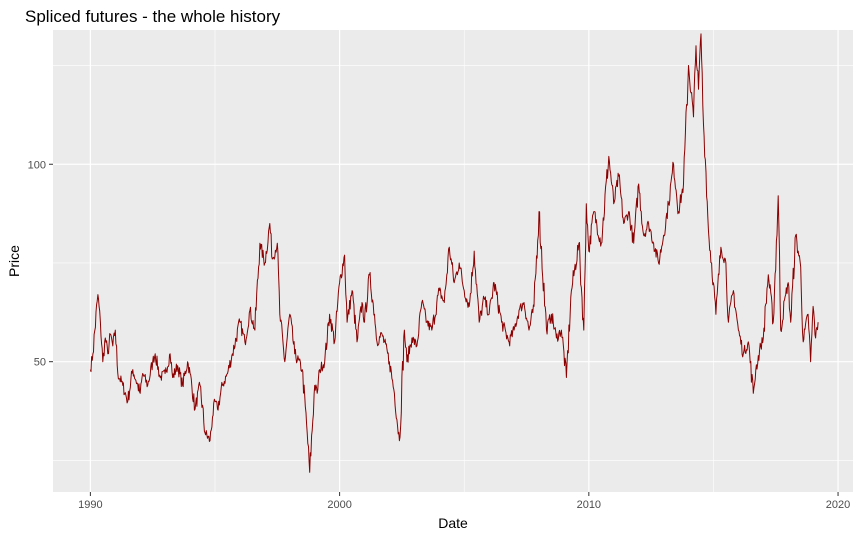 This screenshot has width=862, height=539. What do you see at coordinates (589, 505) in the screenshot?
I see `x-tick-label: 2010` at bounding box center [589, 505].